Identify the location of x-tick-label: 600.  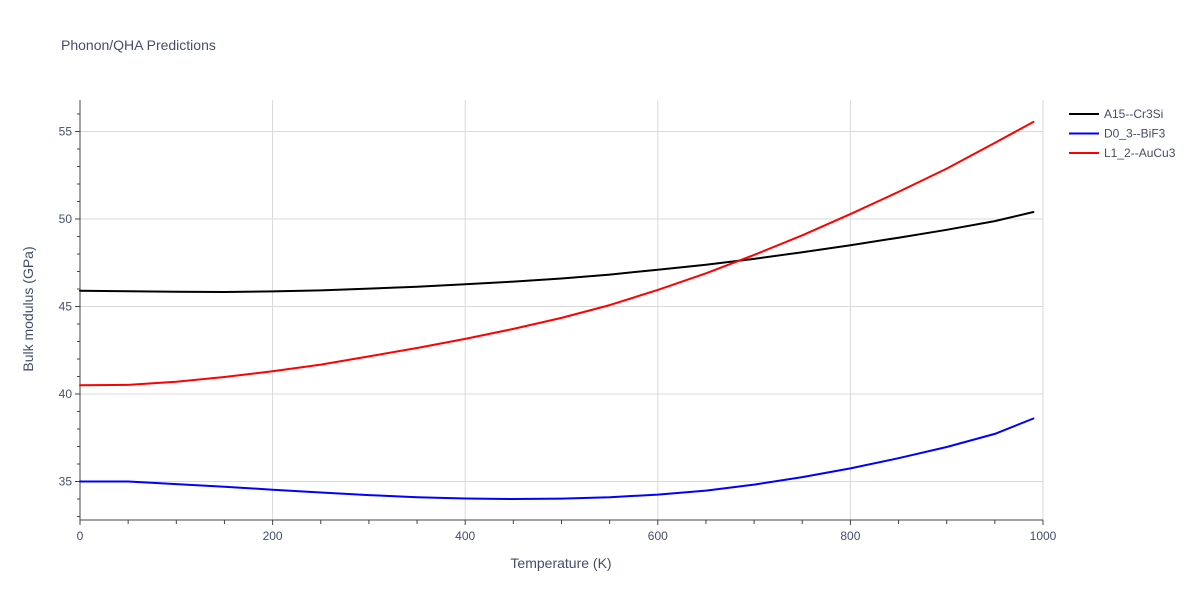
(658, 536).